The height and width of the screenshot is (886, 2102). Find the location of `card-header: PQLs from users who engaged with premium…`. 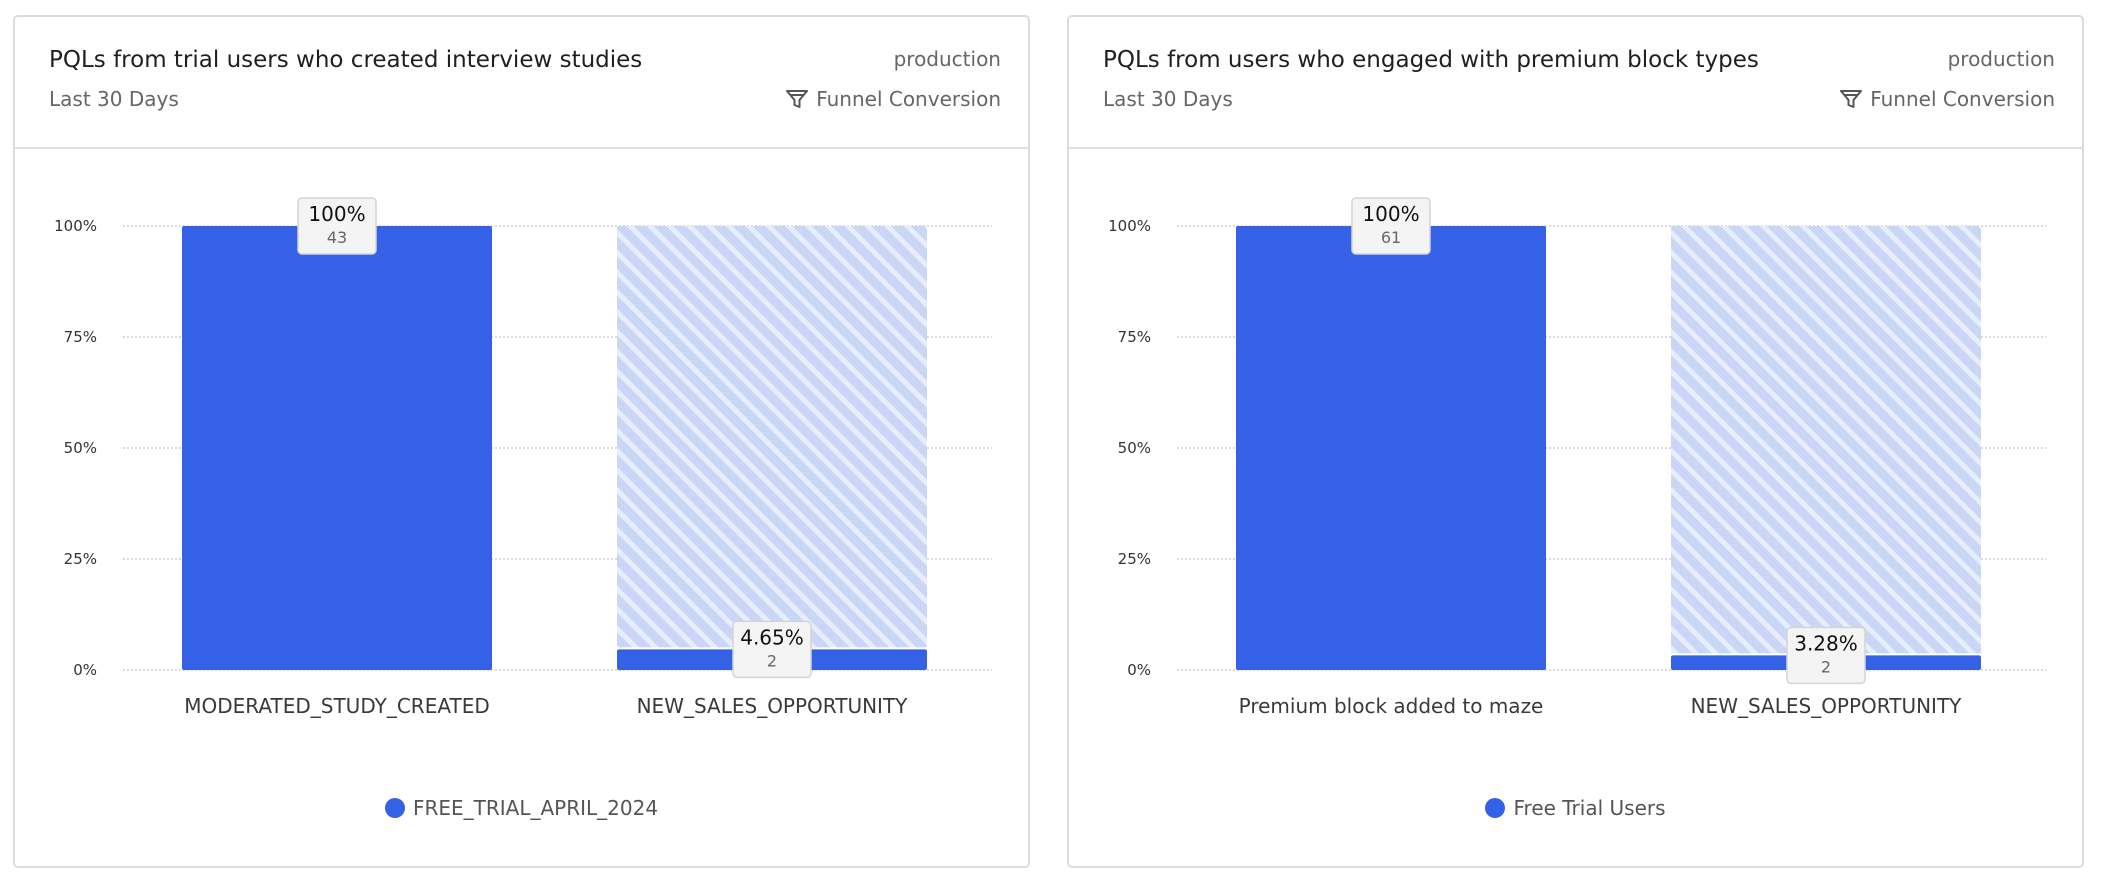

card-header: PQLs from users who engaged with premium… is located at coordinates (1575, 83).